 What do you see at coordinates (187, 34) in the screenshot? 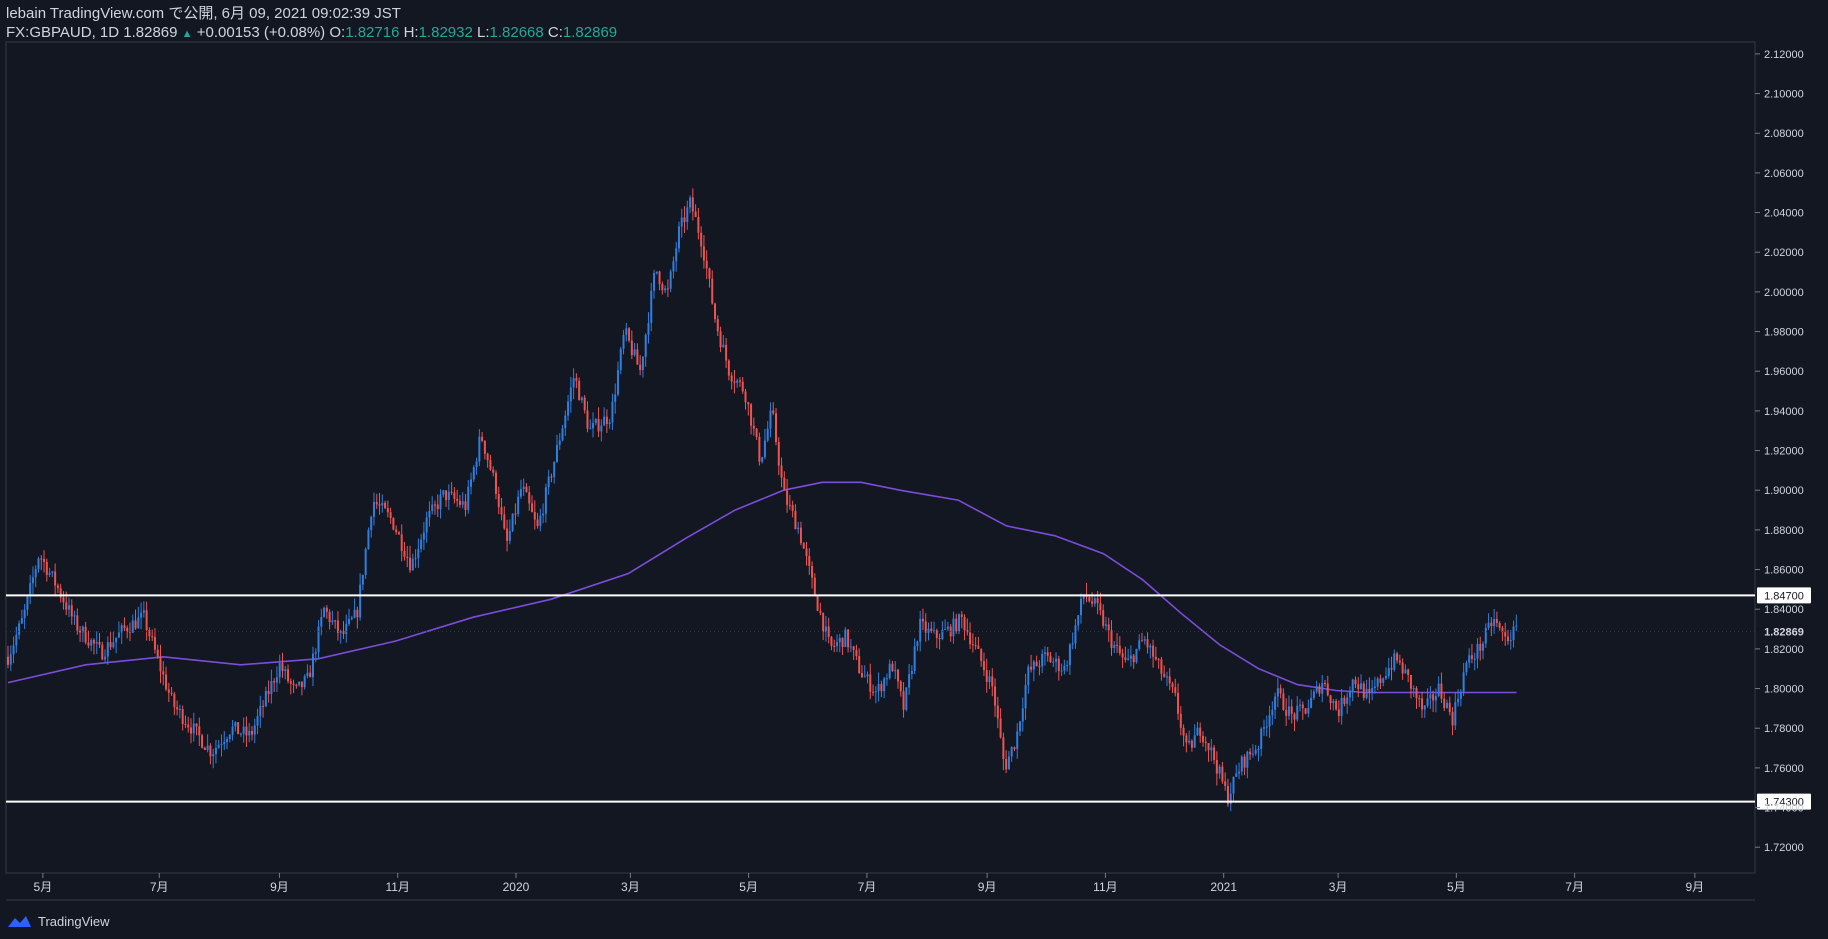
I see `change-arrow-icon: ▲` at bounding box center [187, 34].